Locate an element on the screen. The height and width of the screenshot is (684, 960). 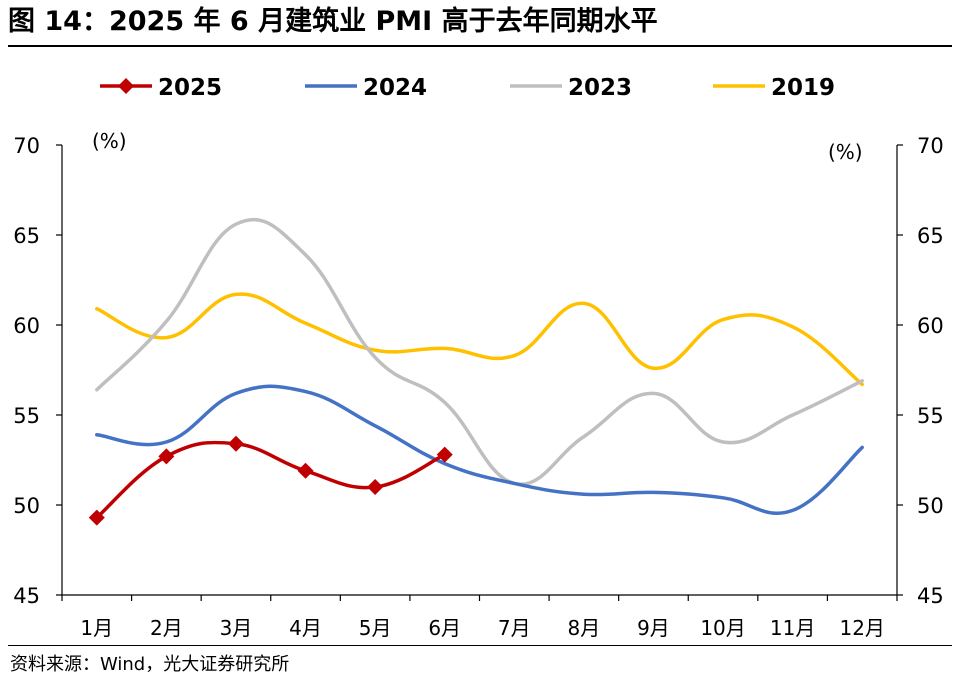
y-tick-label-right: 55 is located at coordinates (930, 416).